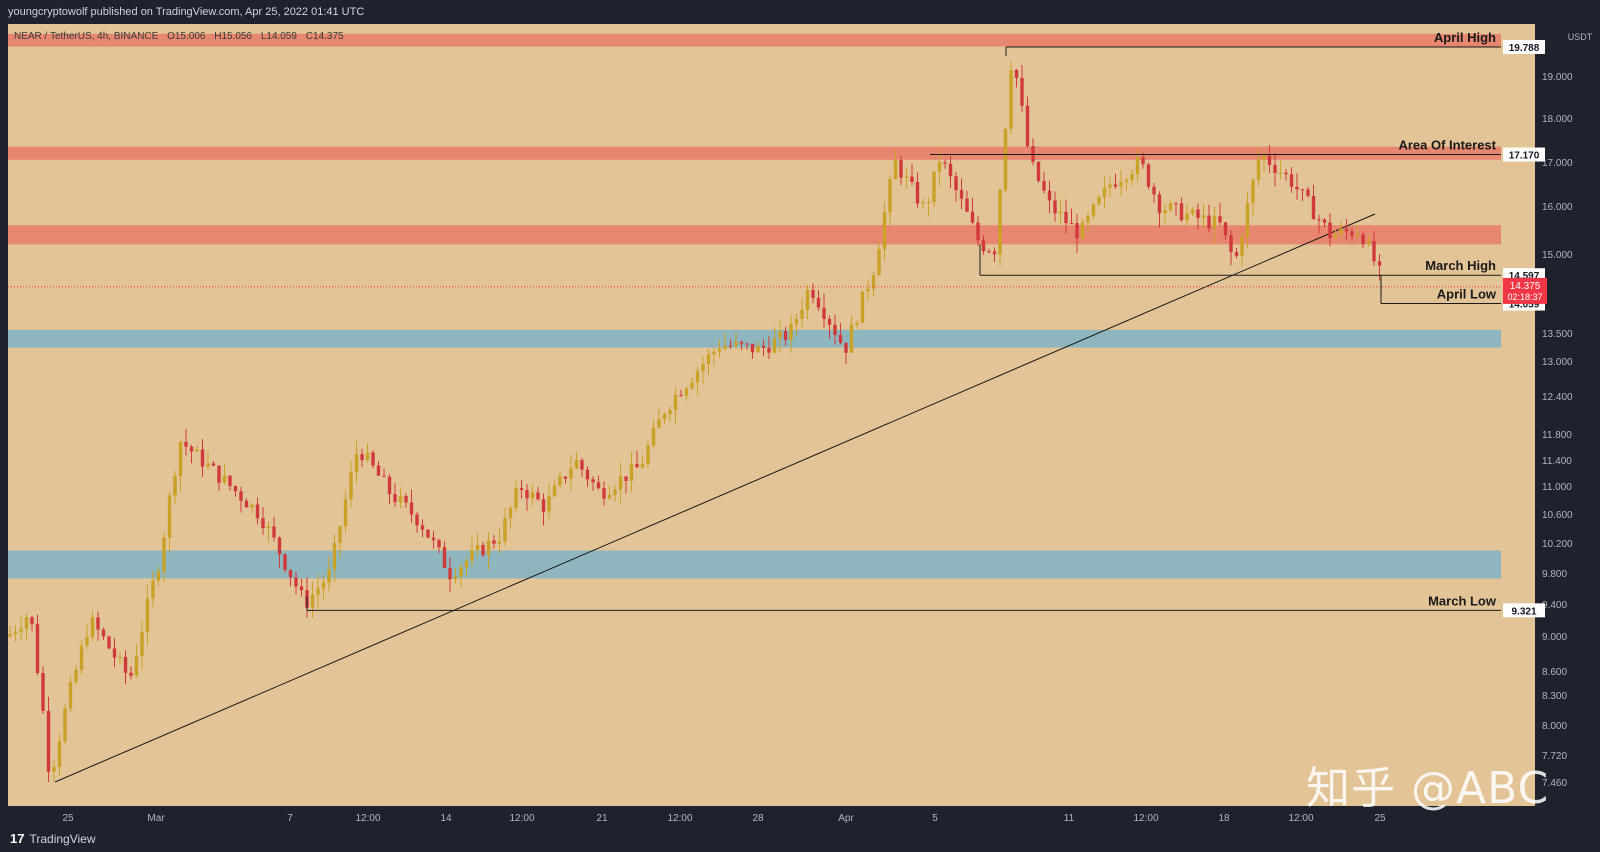  What do you see at coordinates (754, 40) in the screenshot?
I see `resistance-zone` at bounding box center [754, 40].